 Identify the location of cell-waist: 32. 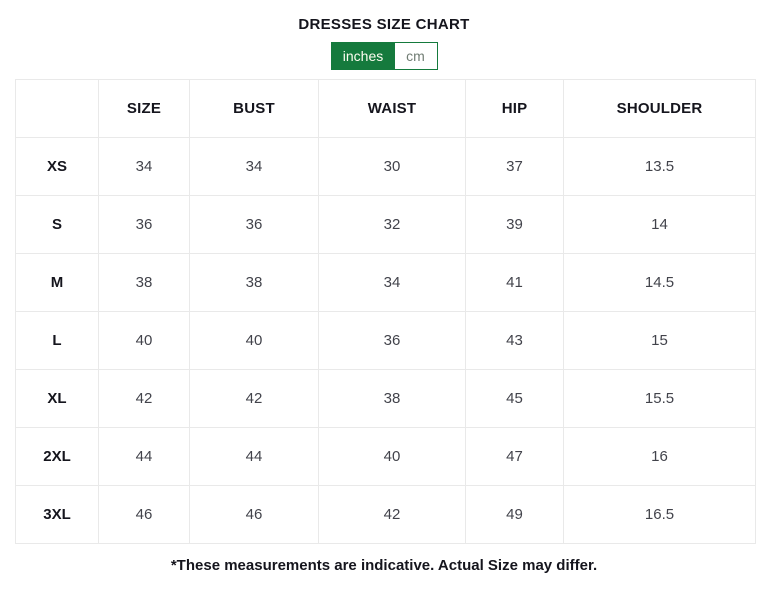
(392, 224).